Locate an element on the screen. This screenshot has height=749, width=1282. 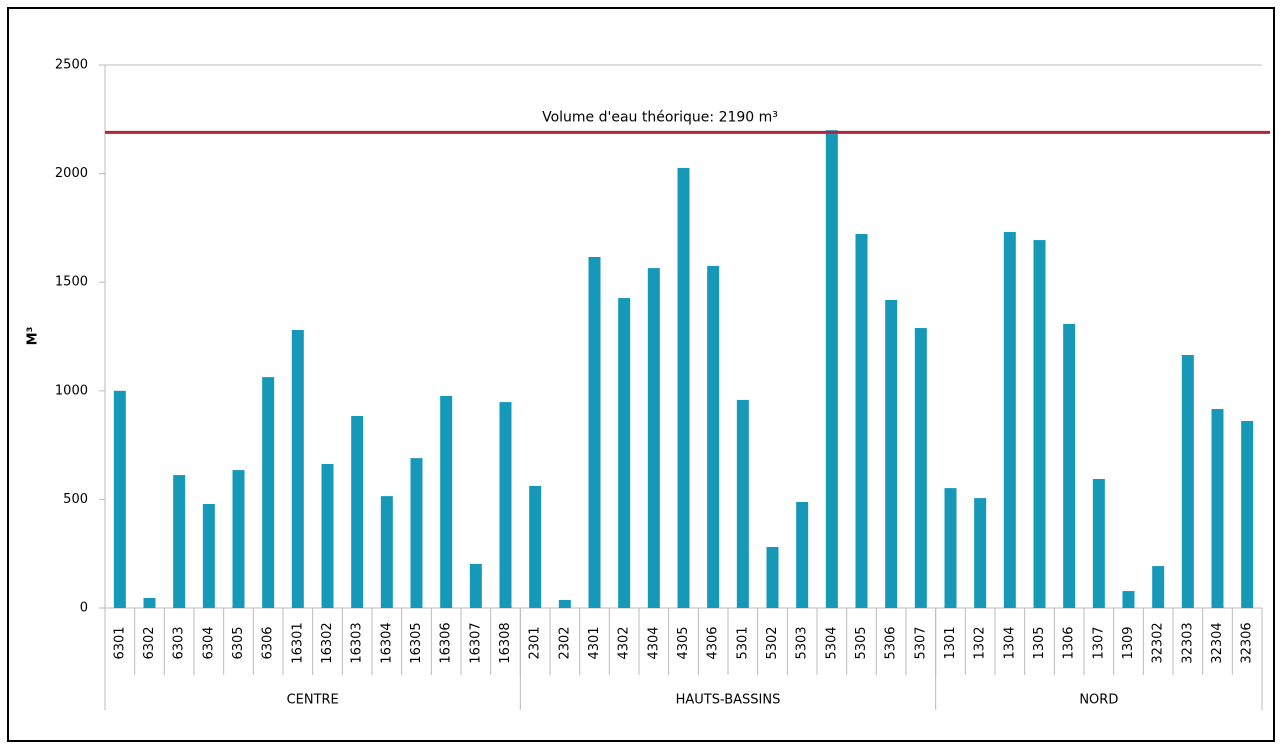
x-tick-label: 16307 is located at coordinates (475, 642).